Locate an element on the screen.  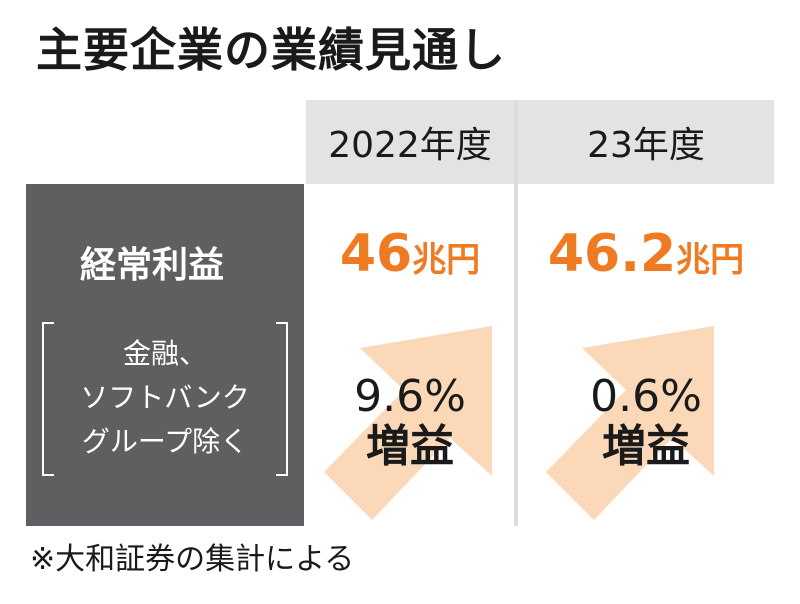
column-header-2023: 23年度 is located at coordinates (646, 142).